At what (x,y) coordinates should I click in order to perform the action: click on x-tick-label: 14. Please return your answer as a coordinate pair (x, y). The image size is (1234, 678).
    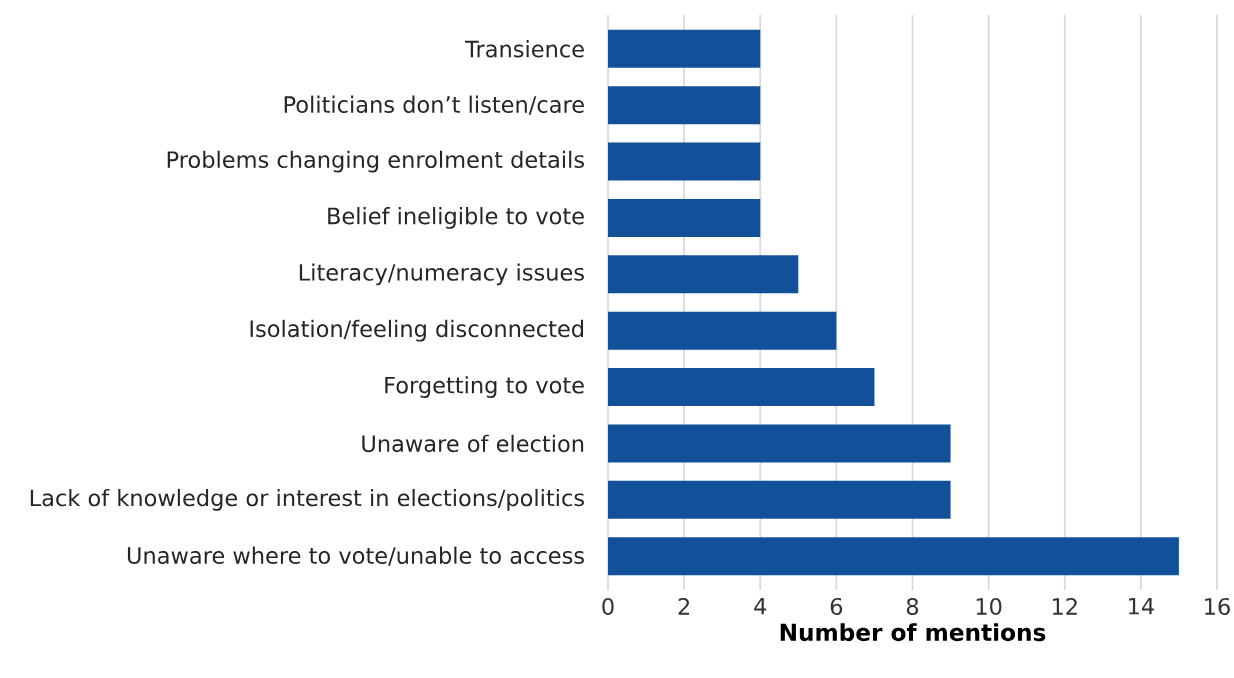
    Looking at the image, I should click on (1141, 606).